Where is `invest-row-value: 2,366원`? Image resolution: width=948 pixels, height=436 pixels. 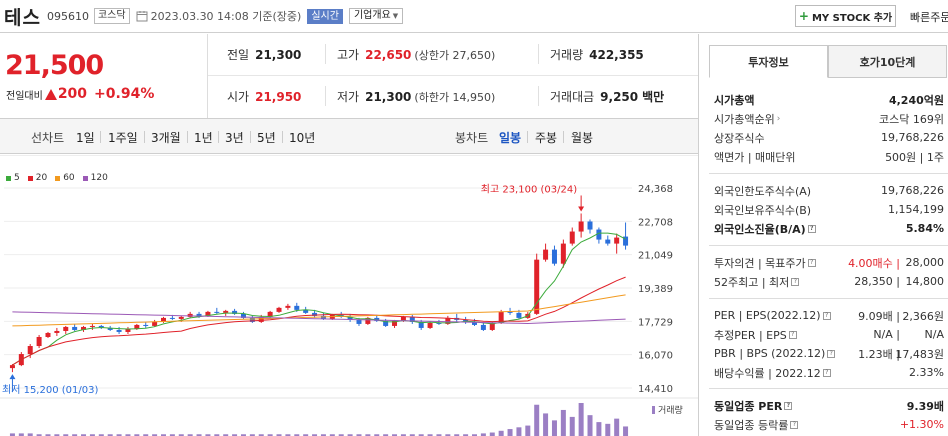
invest-row-value: 2,366원 is located at coordinates (923, 316).